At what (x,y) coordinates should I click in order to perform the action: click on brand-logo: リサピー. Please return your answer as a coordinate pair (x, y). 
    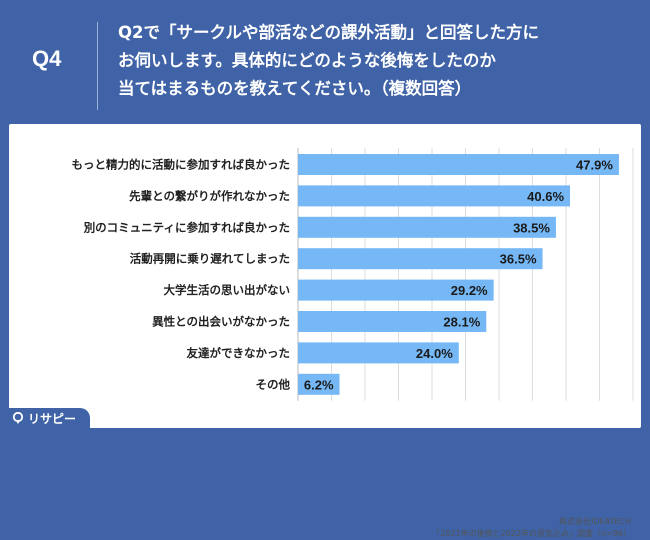
    Looking at the image, I should click on (49, 418).